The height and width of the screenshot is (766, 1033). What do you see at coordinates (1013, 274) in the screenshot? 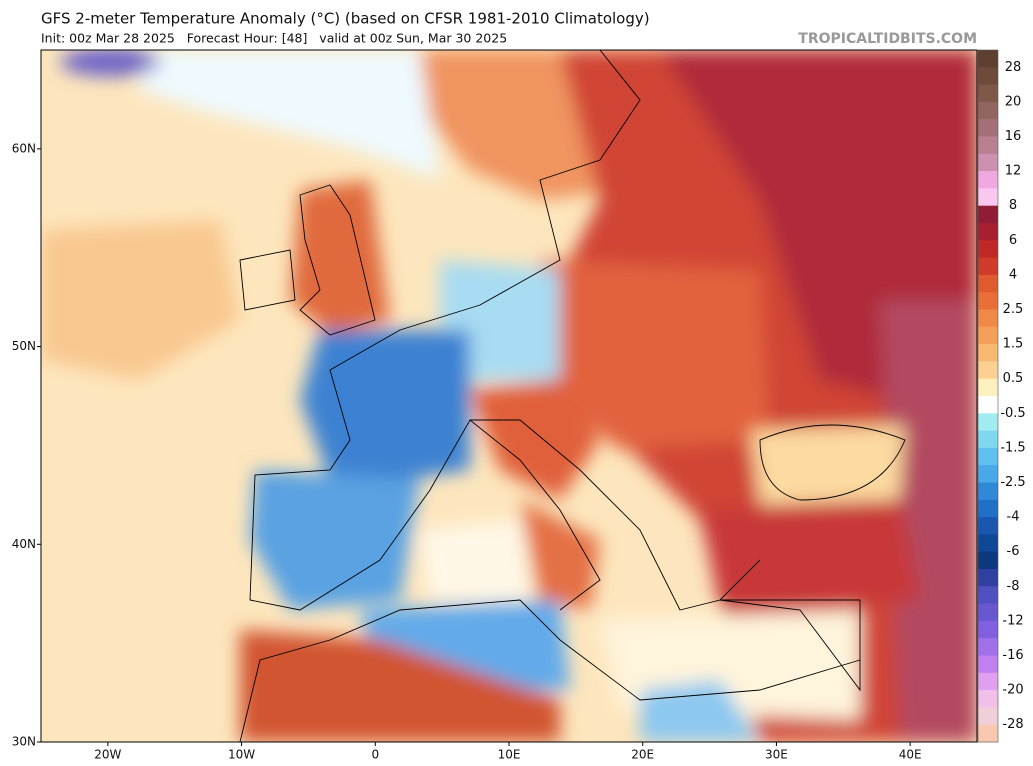
I see `colorbar-label: 4` at bounding box center [1013, 274].